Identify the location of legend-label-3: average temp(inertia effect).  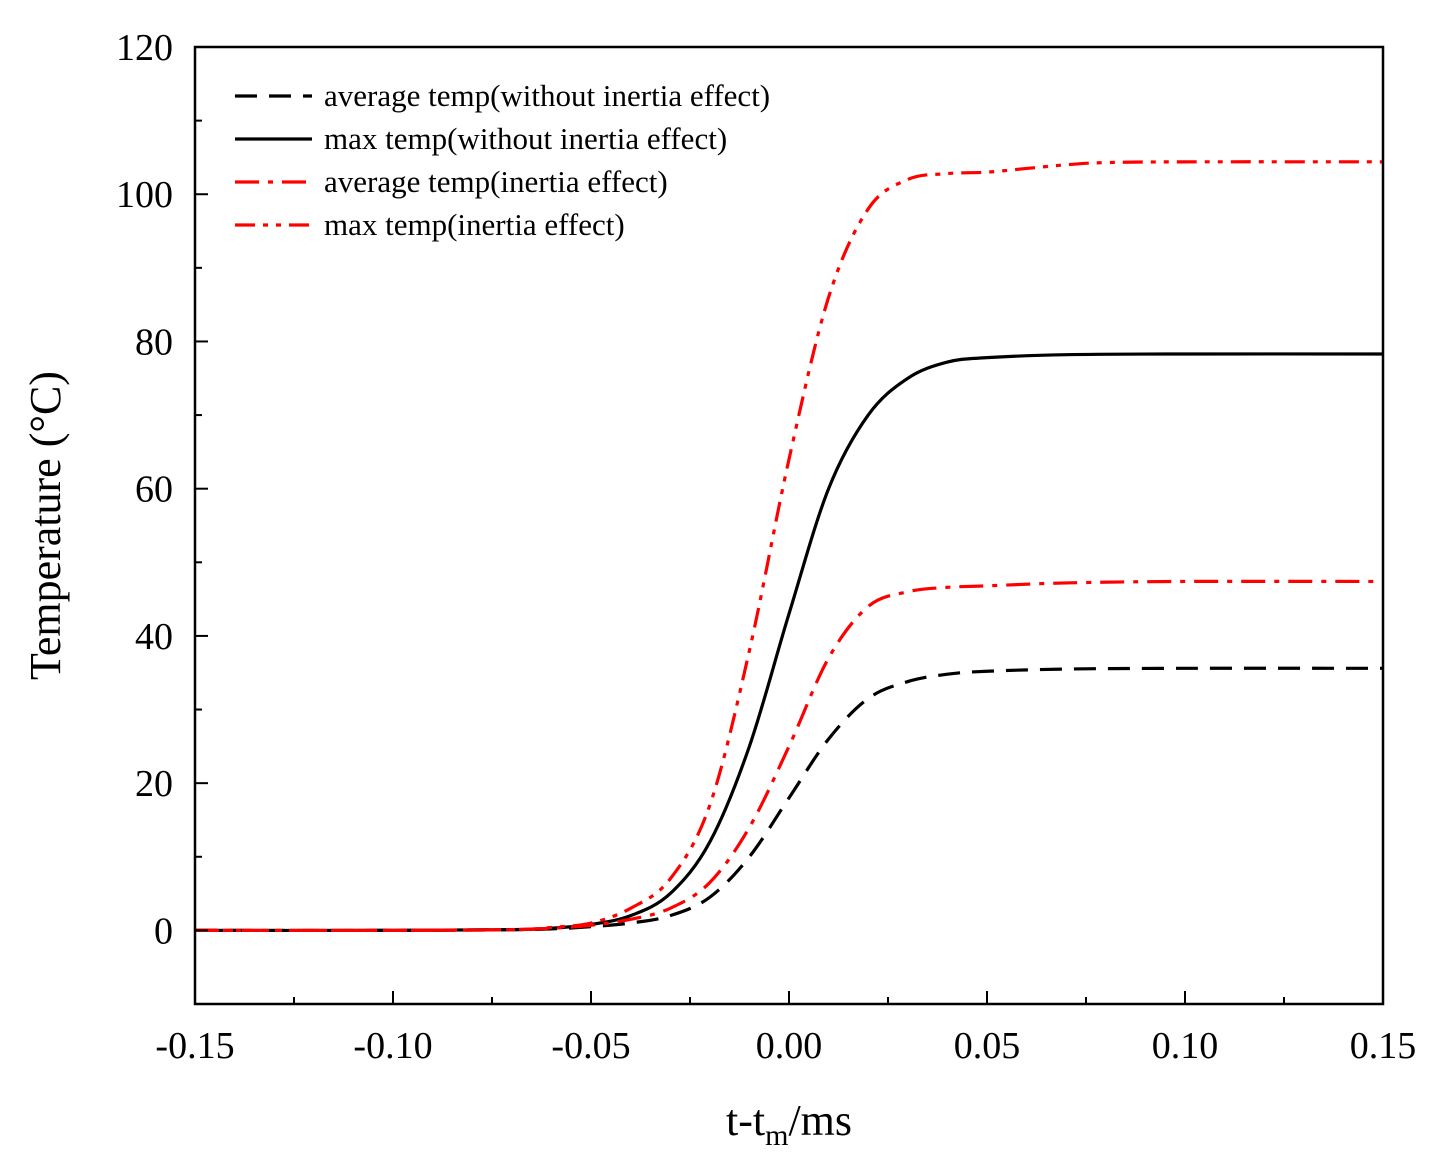
(496, 181).